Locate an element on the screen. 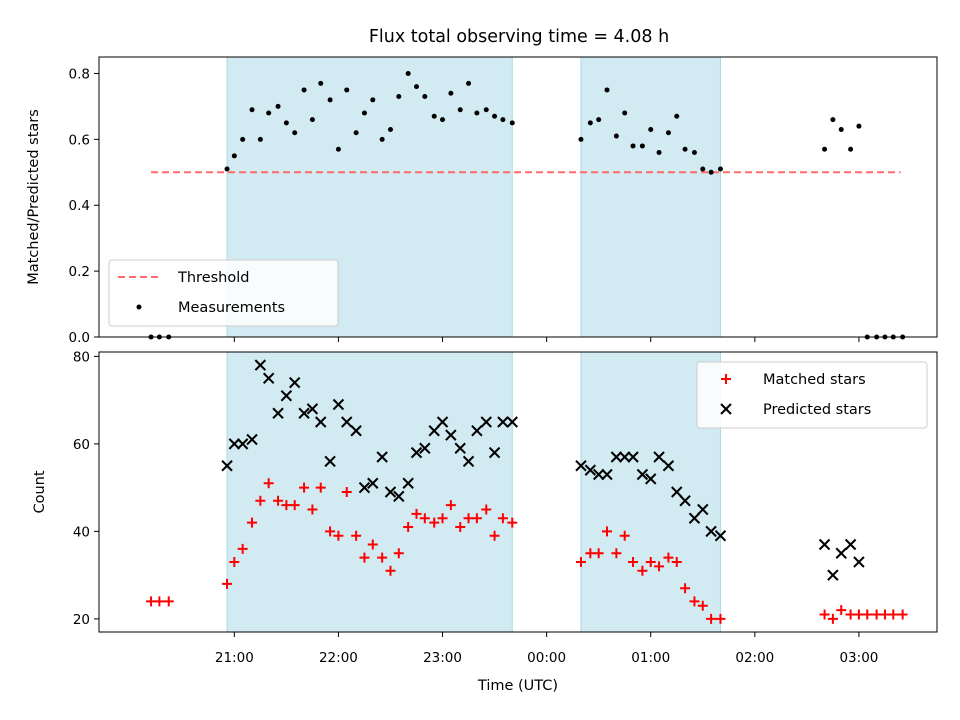 This screenshot has height=720, width=960. chart-title: Flux total observing time = 4.08 h is located at coordinates (519, 37).